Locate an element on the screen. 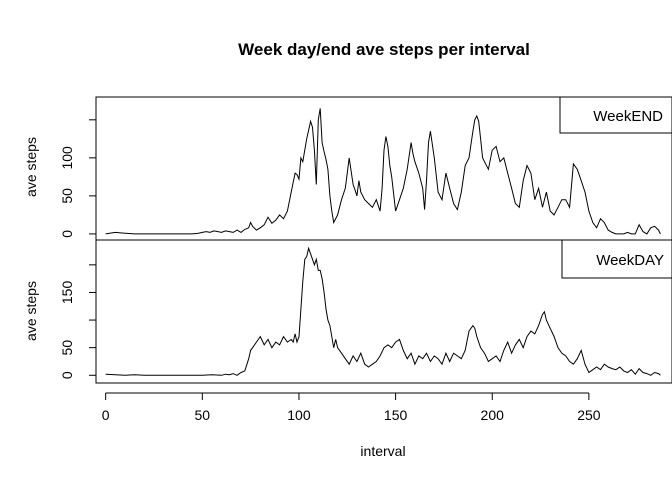  x-tick-label: 250 is located at coordinates (589, 415).